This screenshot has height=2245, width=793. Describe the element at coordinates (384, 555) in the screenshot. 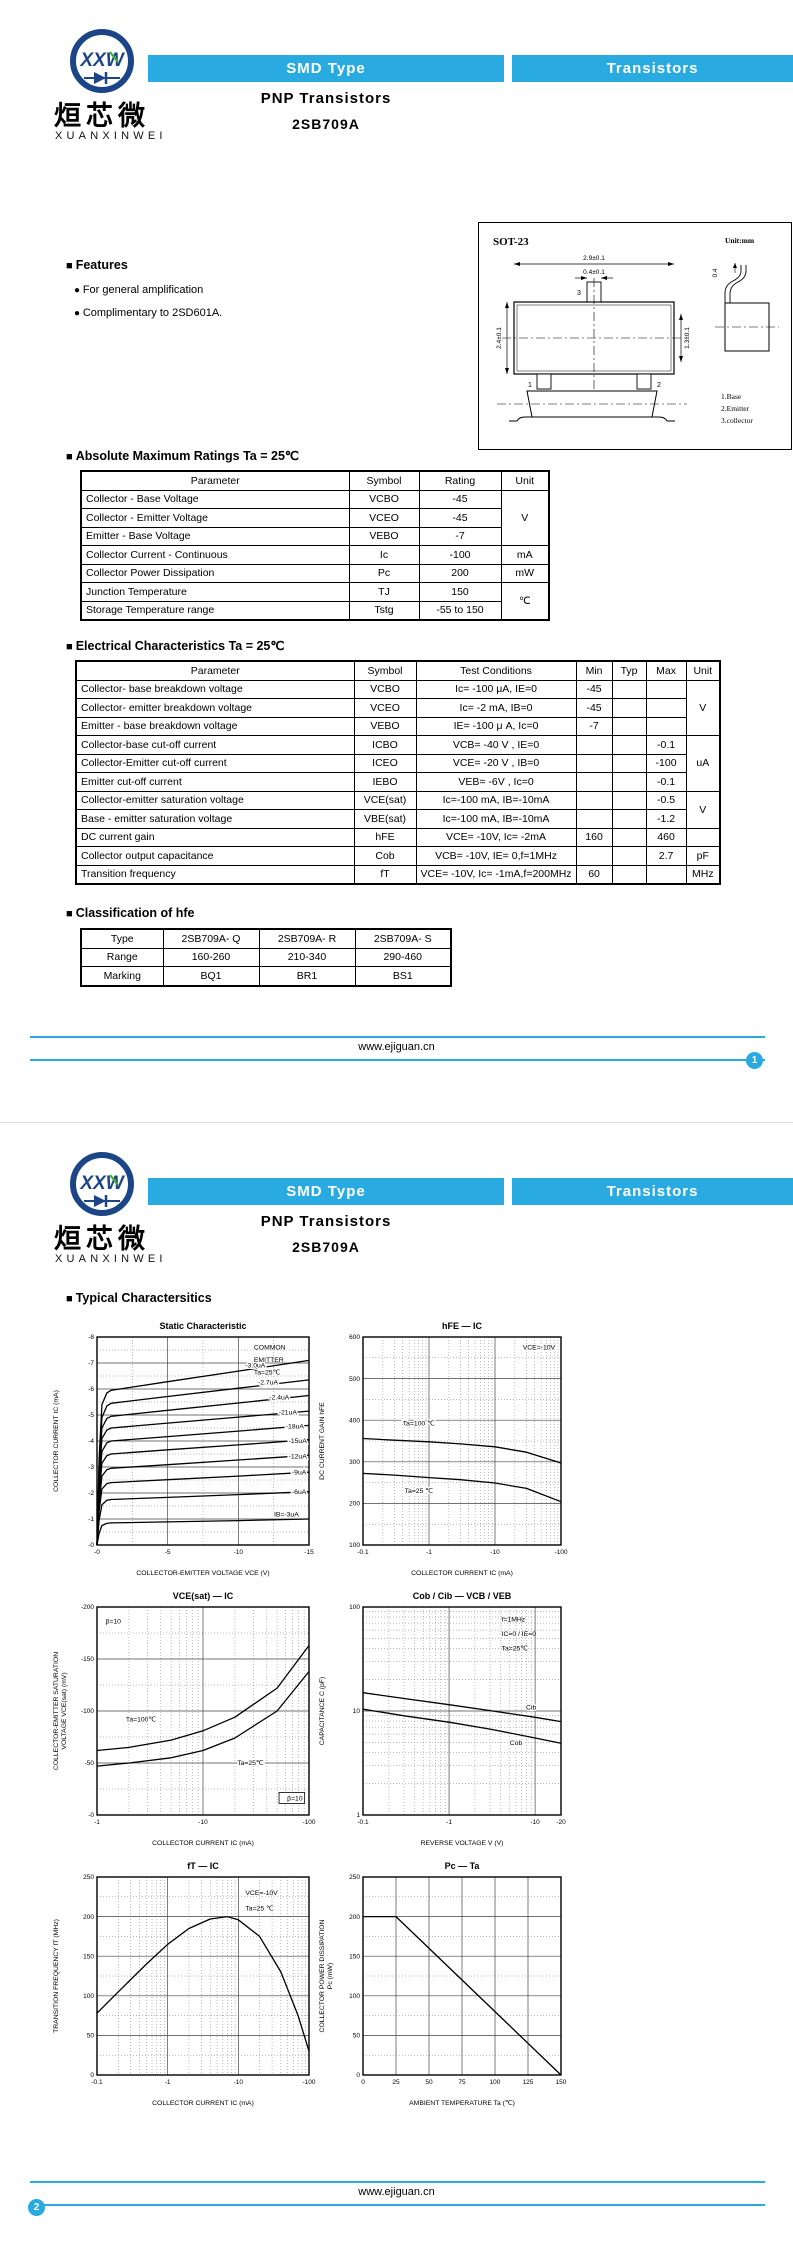

I see `table-cell: Ic` at that location.